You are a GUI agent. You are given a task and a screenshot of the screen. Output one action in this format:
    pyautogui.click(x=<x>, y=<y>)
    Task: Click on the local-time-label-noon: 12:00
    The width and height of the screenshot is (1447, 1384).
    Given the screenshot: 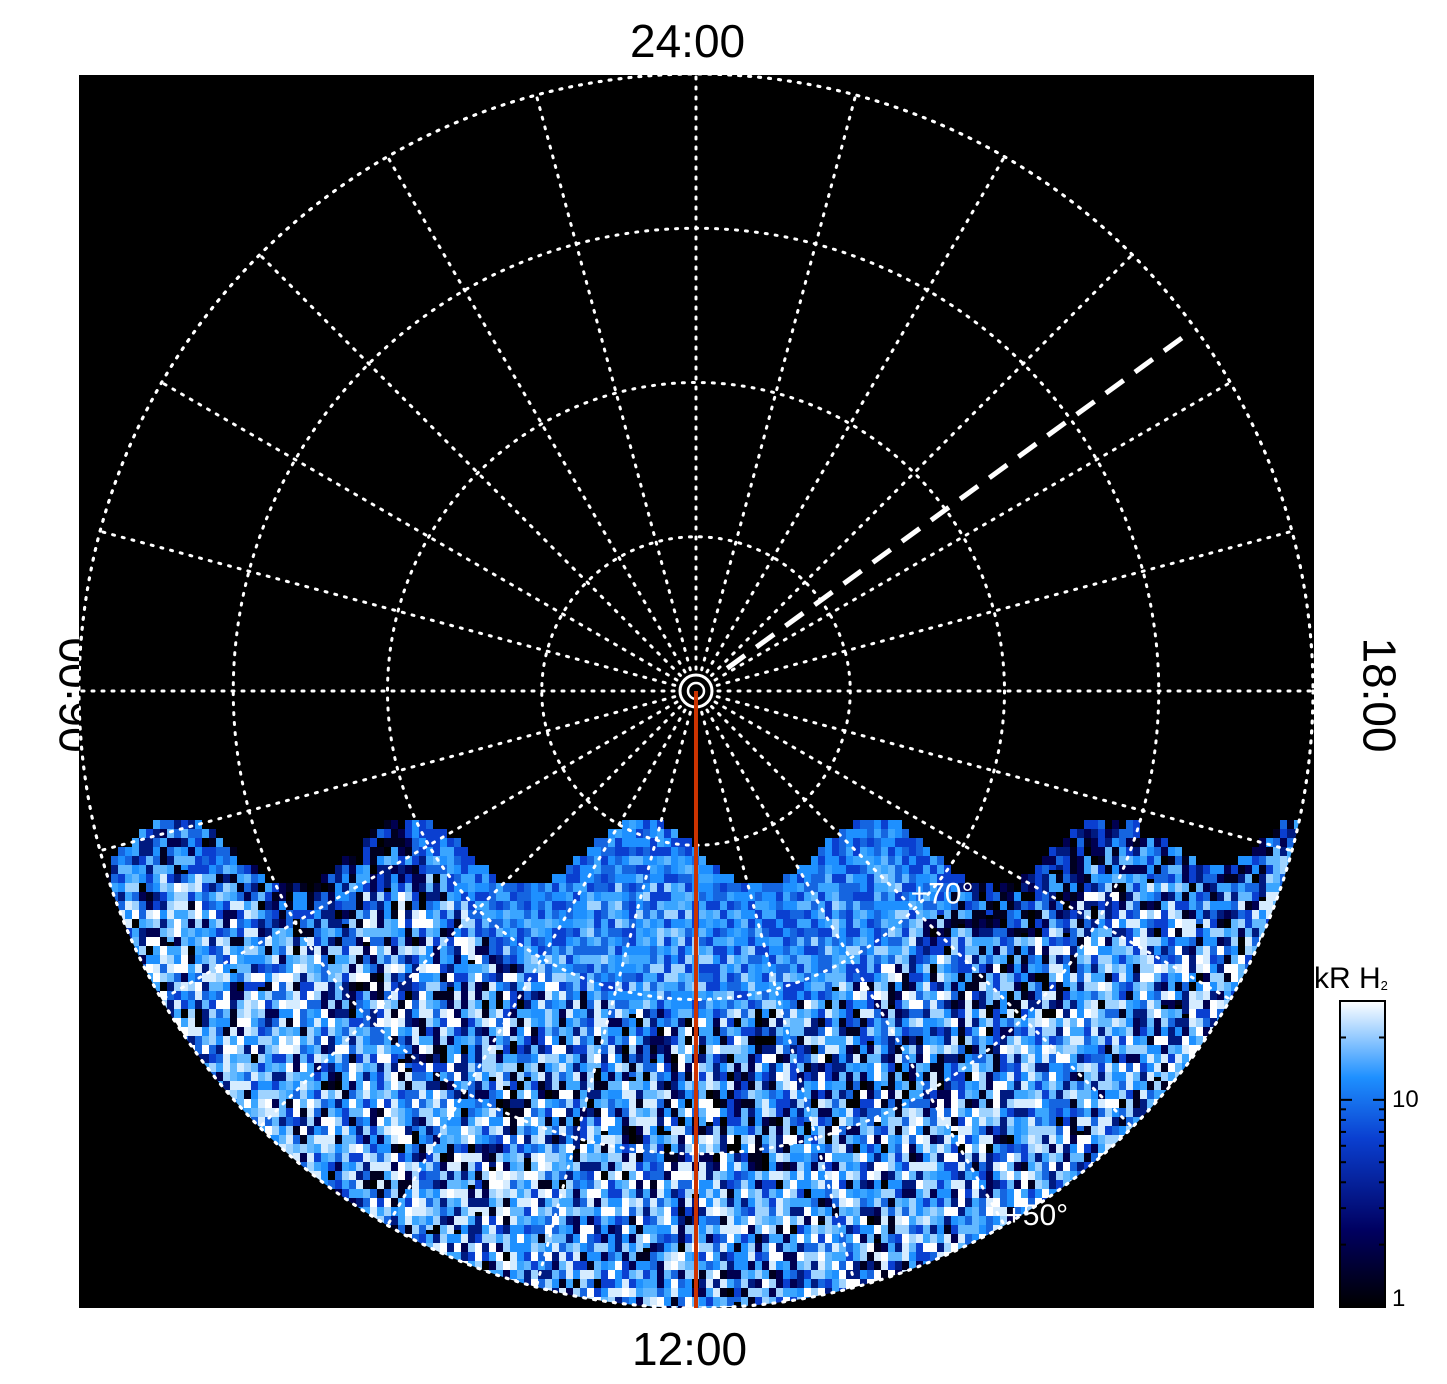 What is the action you would take?
    pyautogui.click(x=690, y=1349)
    